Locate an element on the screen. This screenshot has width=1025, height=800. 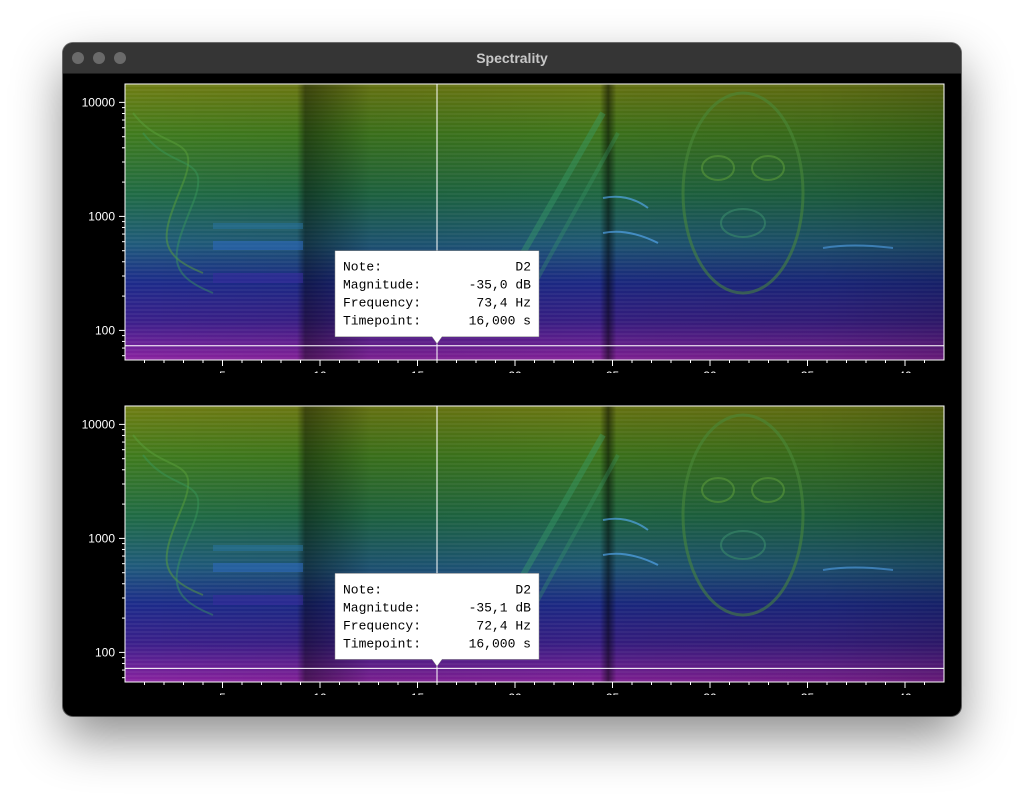
zoom-dot-icon is located at coordinates (120, 58).